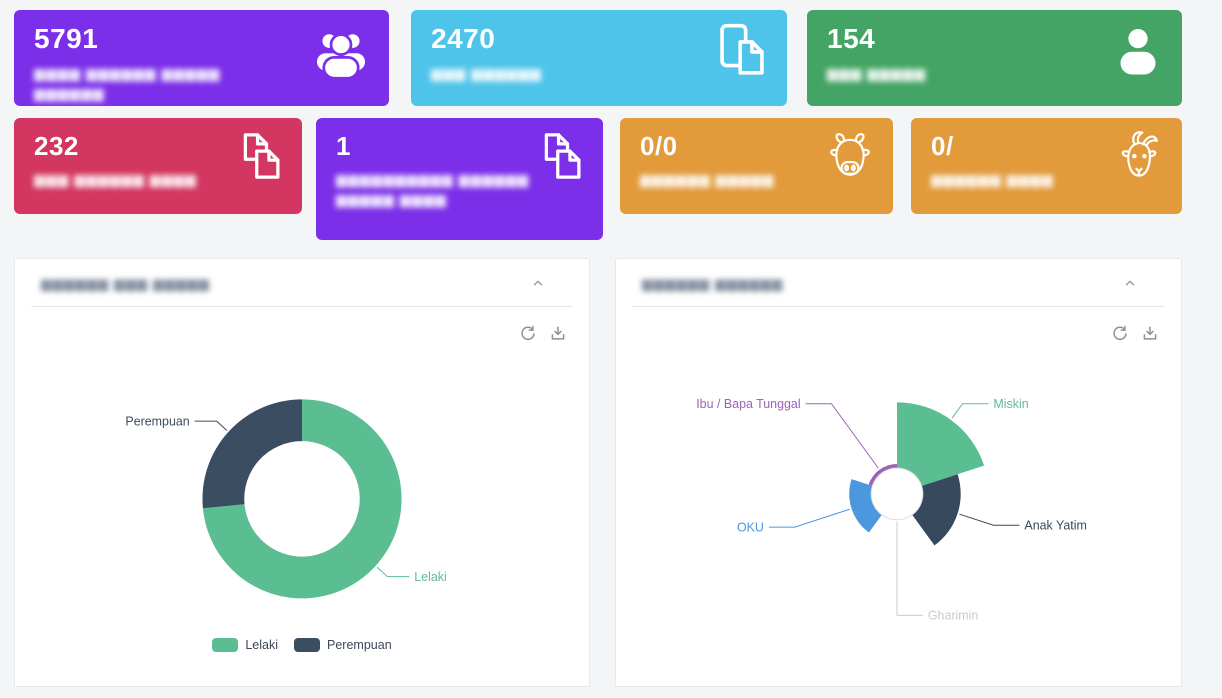 This screenshot has width=1222, height=698. What do you see at coordinates (430, 577) in the screenshot?
I see `slice-label: Lelaki` at bounding box center [430, 577].